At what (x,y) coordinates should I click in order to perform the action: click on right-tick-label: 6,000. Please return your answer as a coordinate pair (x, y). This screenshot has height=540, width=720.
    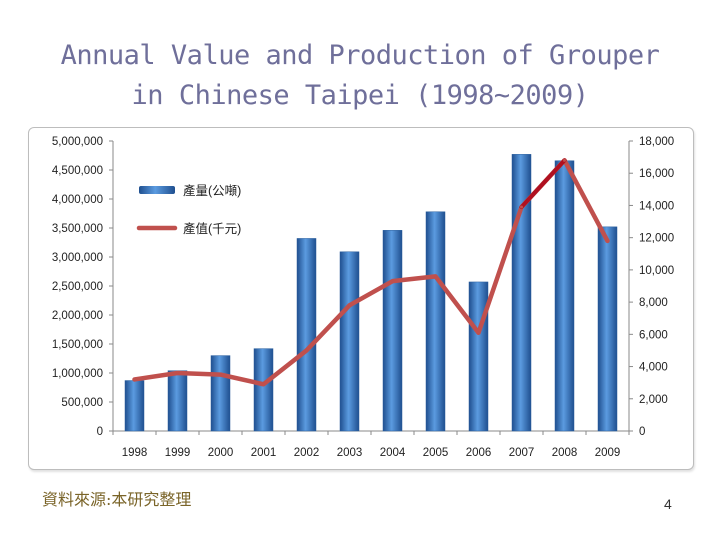
    Looking at the image, I should click on (653, 335).